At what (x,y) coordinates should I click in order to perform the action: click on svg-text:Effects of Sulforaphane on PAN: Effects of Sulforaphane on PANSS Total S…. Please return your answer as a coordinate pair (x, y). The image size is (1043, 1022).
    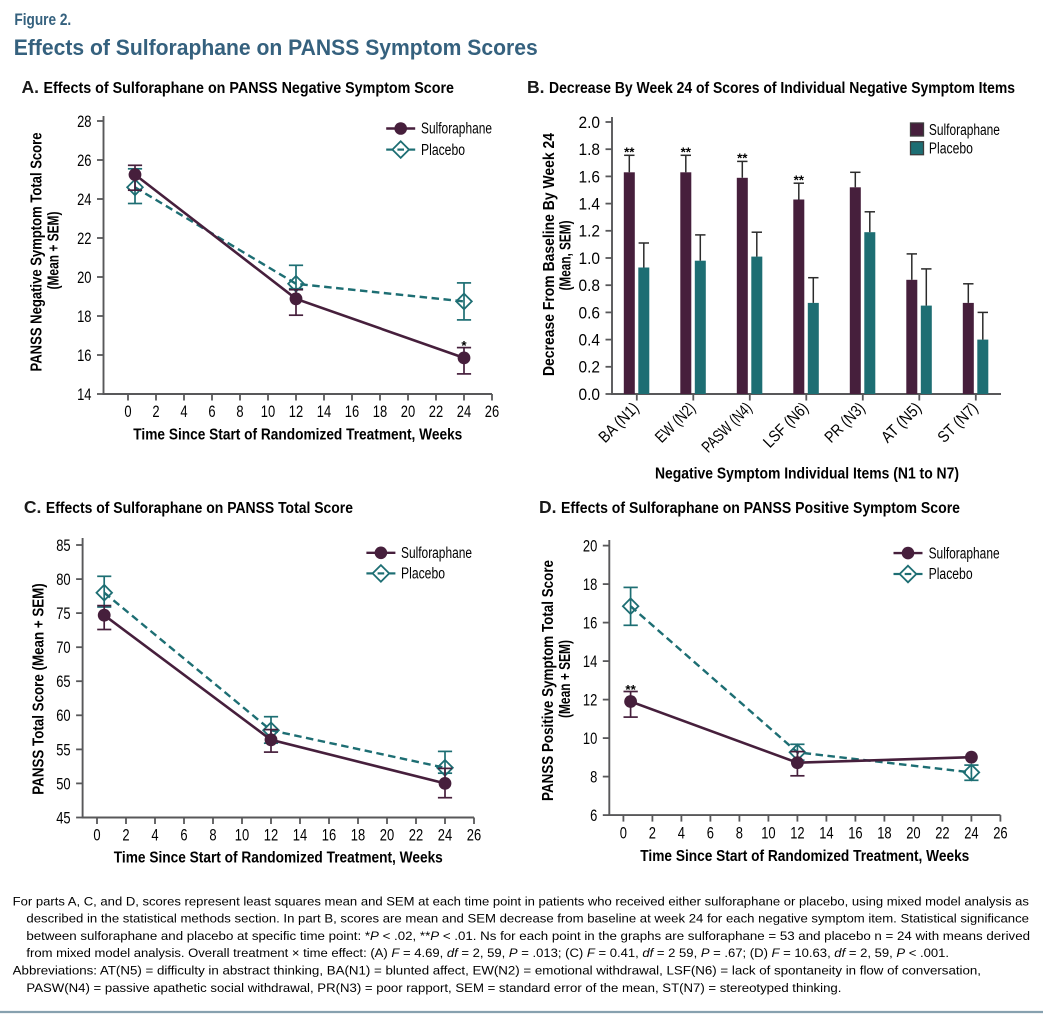
    Looking at the image, I should click on (199, 508).